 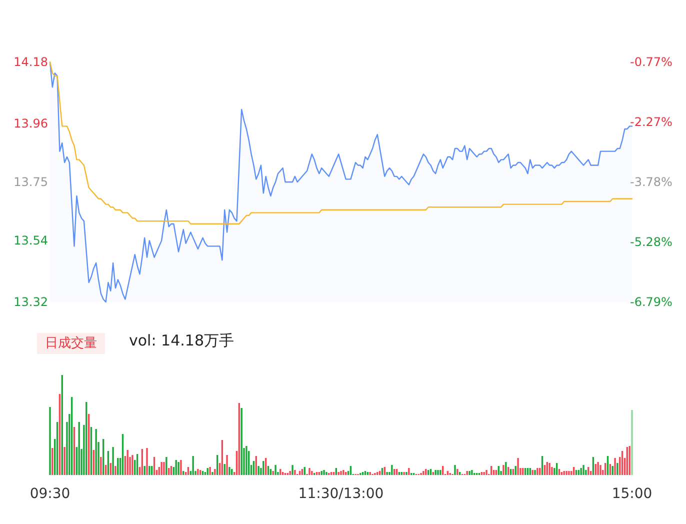 What do you see at coordinates (651, 121) in the screenshot?
I see `y2-tick-label: -2.27%` at bounding box center [651, 121].